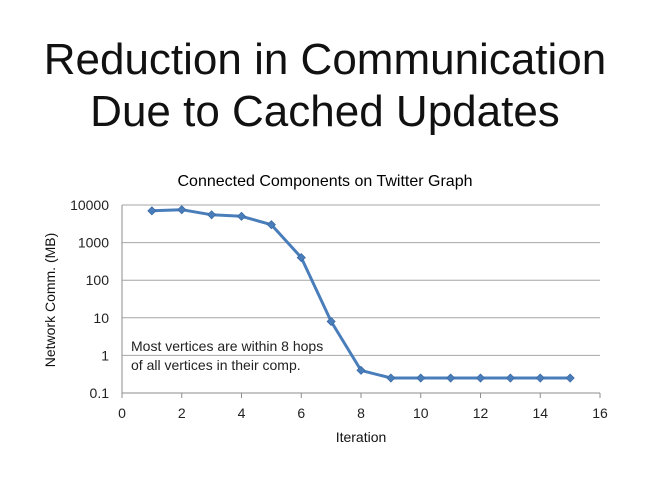 The width and height of the screenshot is (650, 488). I want to click on x-tick-labels: 0 2 4 6 8 10 12 14 16, so click(363, 407).